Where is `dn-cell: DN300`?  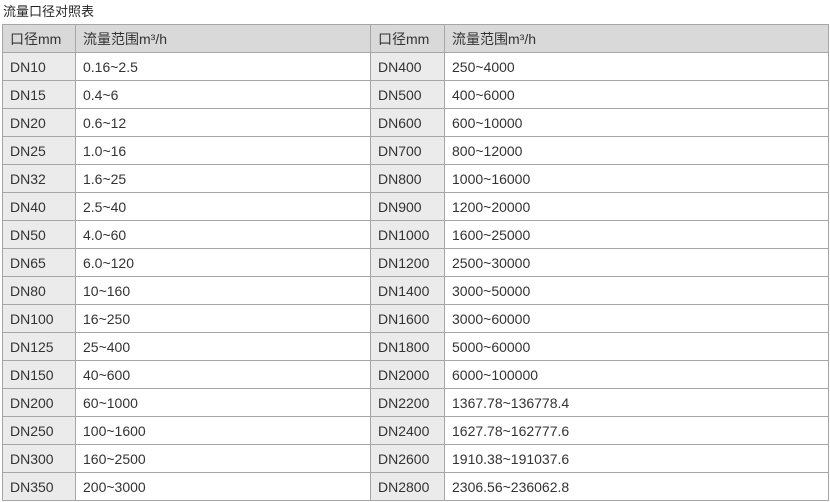 dn-cell: DN300 is located at coordinates (39, 458).